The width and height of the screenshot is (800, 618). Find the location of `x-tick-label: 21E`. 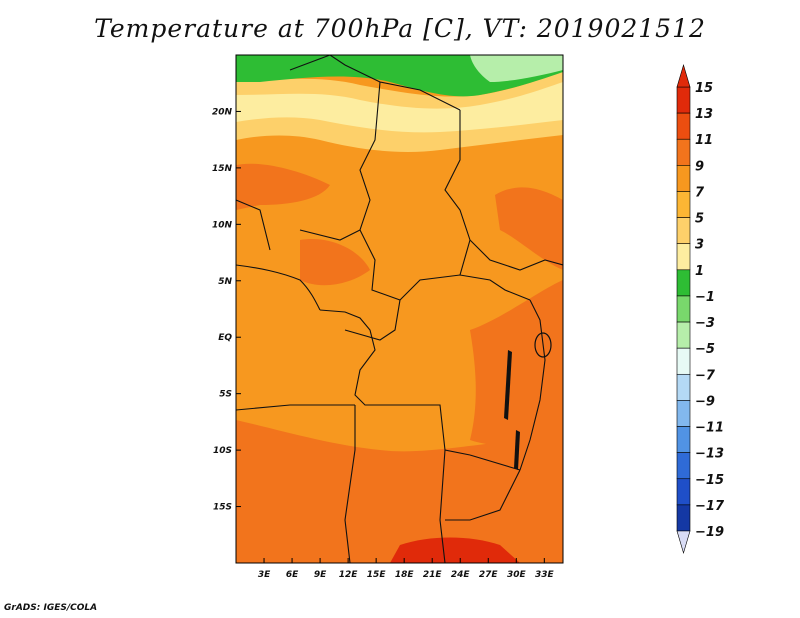

x-tick-label: 21E is located at coordinates (433, 575).